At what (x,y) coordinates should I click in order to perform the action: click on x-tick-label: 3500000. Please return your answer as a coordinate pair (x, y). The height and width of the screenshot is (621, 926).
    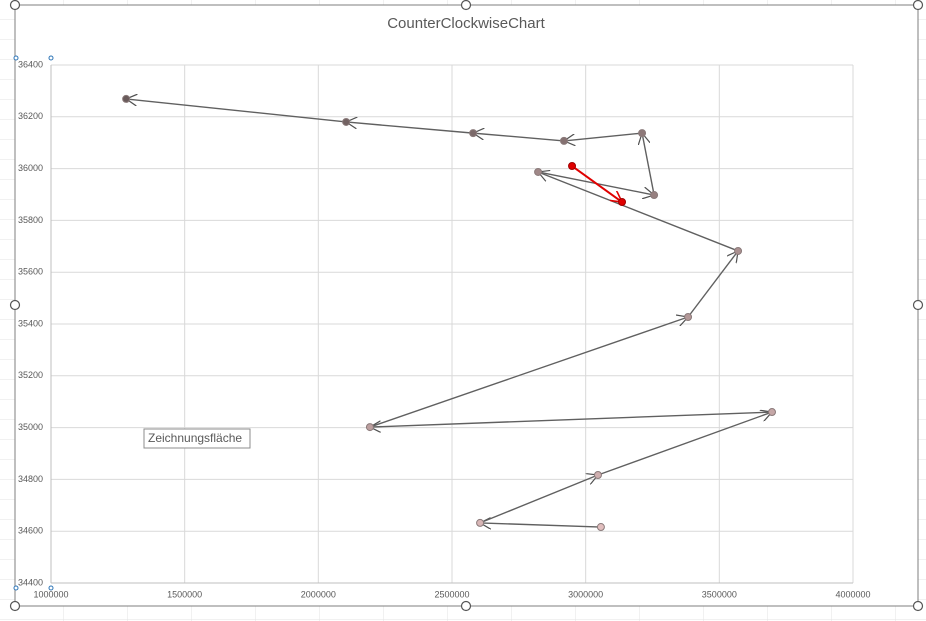
    Looking at the image, I should click on (719, 594).